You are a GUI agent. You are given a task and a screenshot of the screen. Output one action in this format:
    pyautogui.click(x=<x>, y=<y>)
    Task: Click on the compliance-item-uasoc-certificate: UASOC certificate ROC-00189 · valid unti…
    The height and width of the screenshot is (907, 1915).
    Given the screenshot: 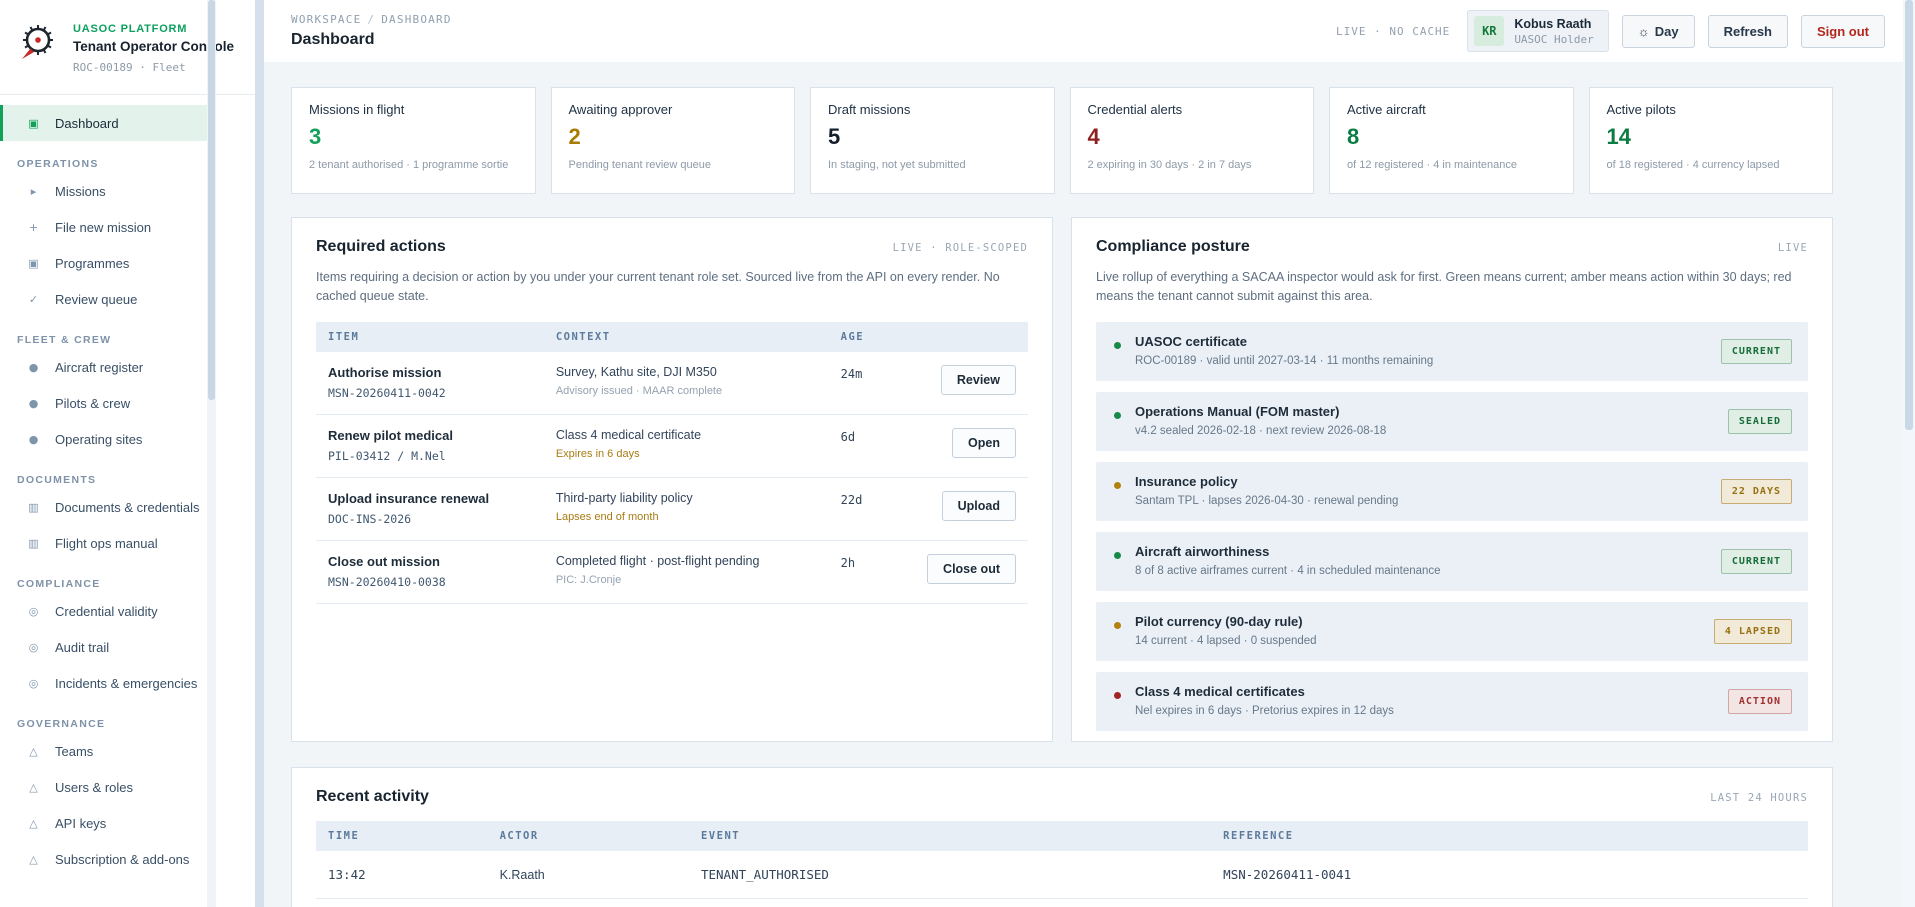 What is the action you would take?
    pyautogui.click(x=1452, y=351)
    